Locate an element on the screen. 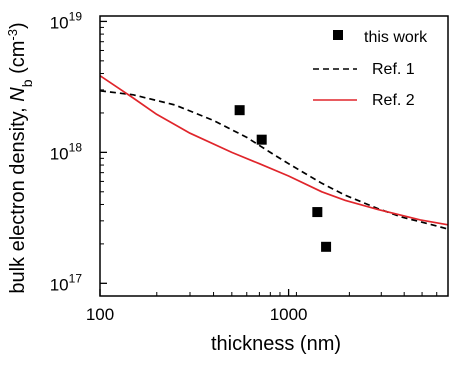 The image size is (450, 366). y-tick-label-exp: 17 is located at coordinates (76, 278).